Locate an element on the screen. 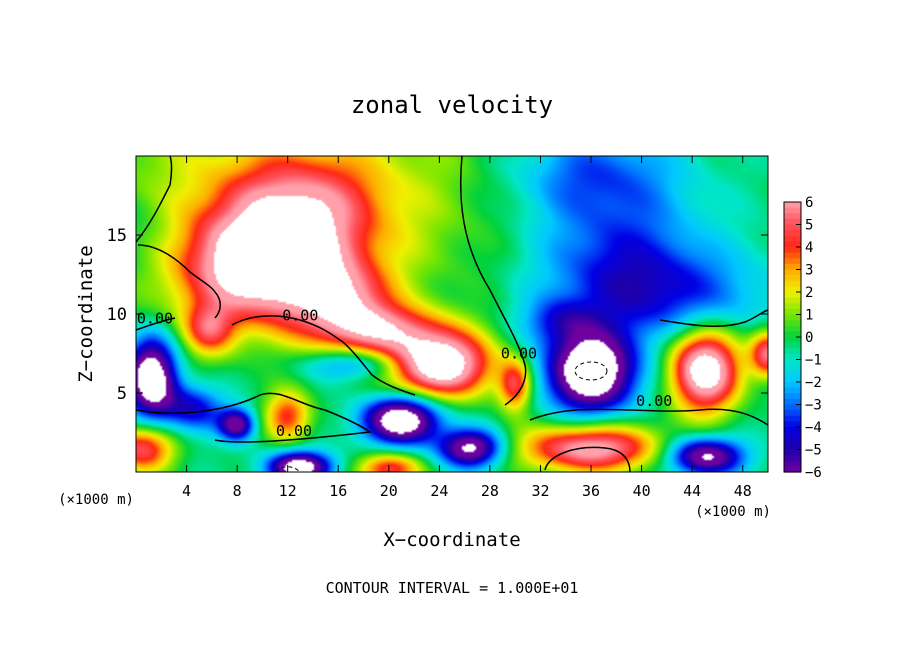  colorbar-tick-label: −5 is located at coordinates (813, 451).